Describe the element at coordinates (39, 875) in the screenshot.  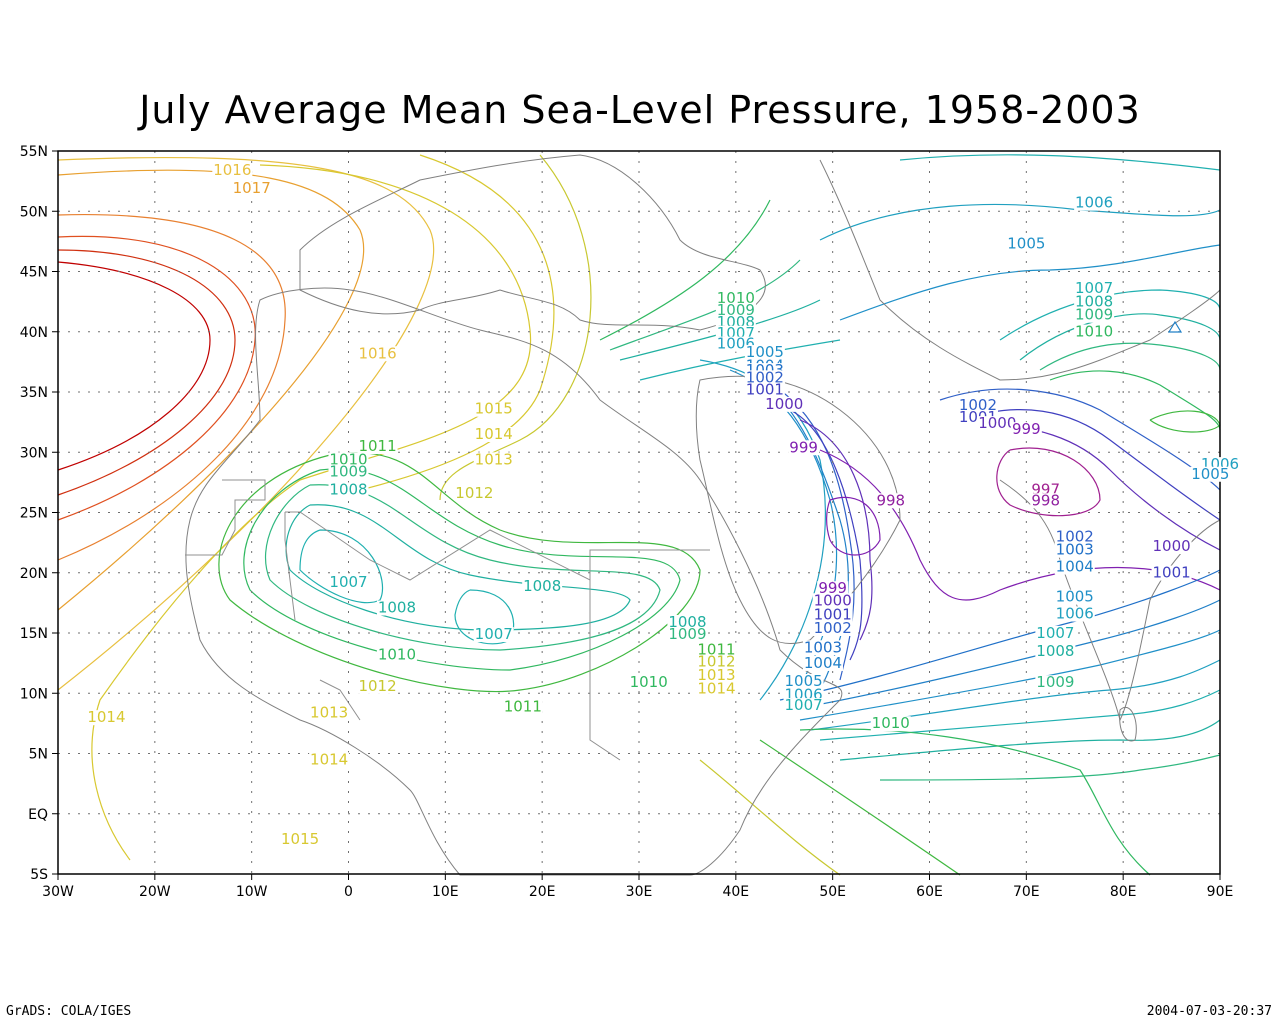
I see `y-tick-label: 5S` at that location.